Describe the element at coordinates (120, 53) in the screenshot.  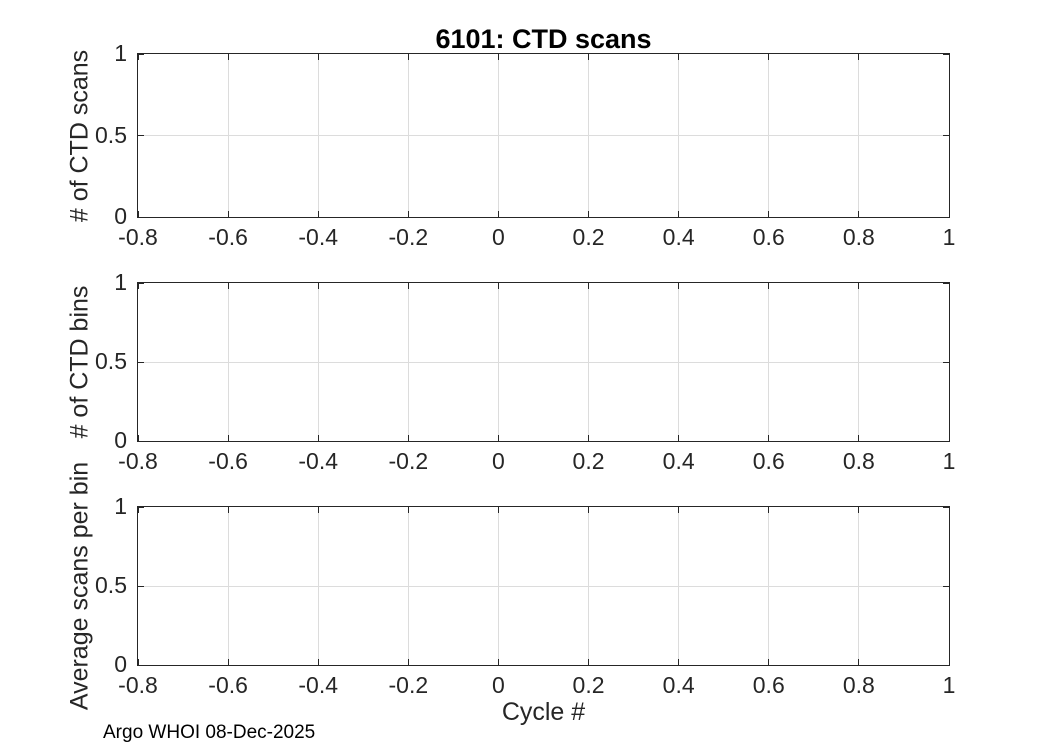
I see `y-tick-label: 1` at that location.